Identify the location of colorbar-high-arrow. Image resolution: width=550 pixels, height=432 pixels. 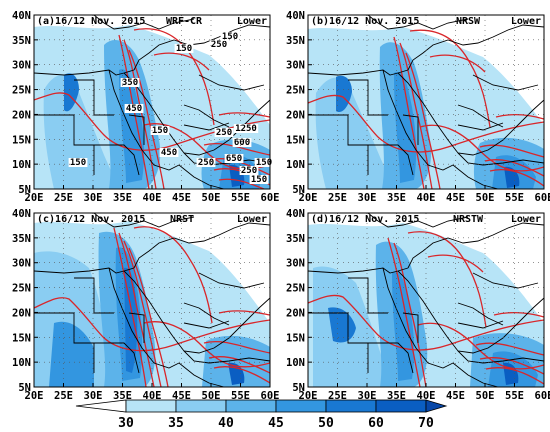
(436, 406).